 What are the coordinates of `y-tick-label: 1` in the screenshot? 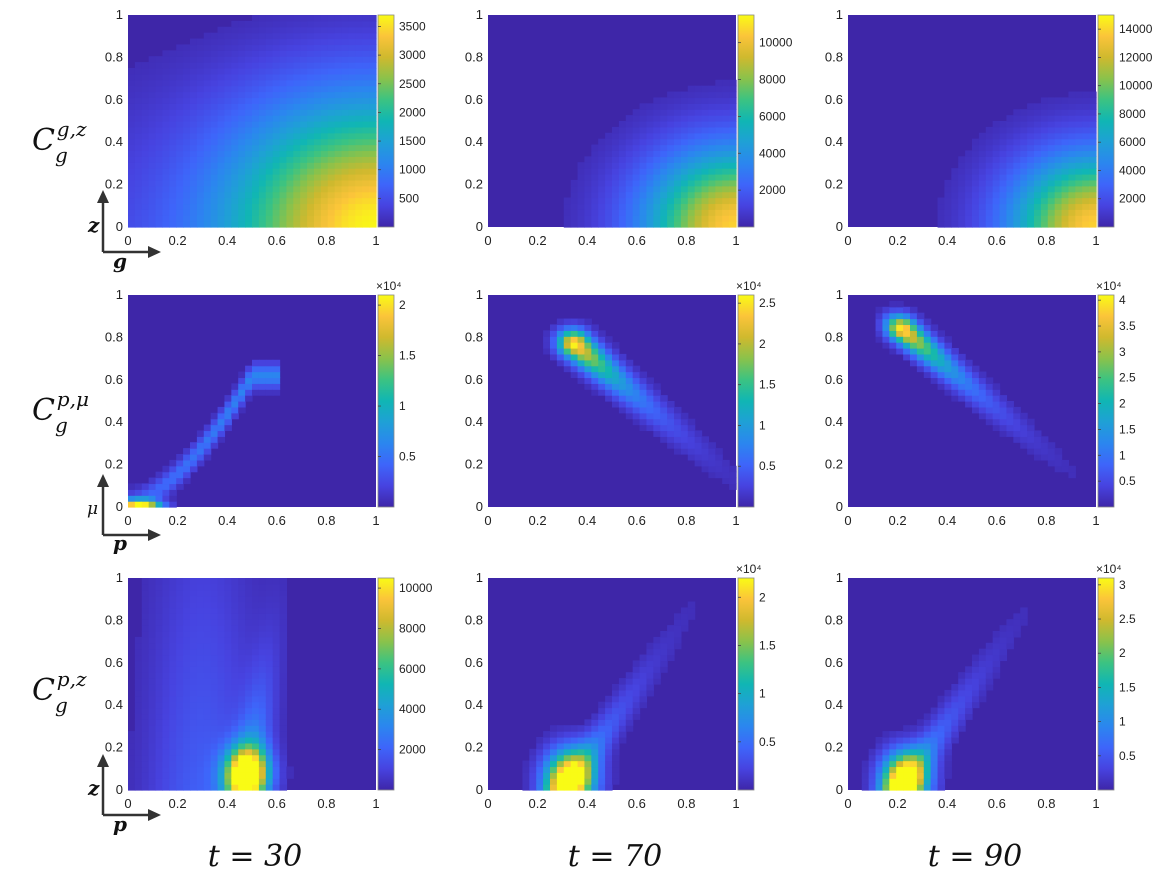 It's located at (479, 294).